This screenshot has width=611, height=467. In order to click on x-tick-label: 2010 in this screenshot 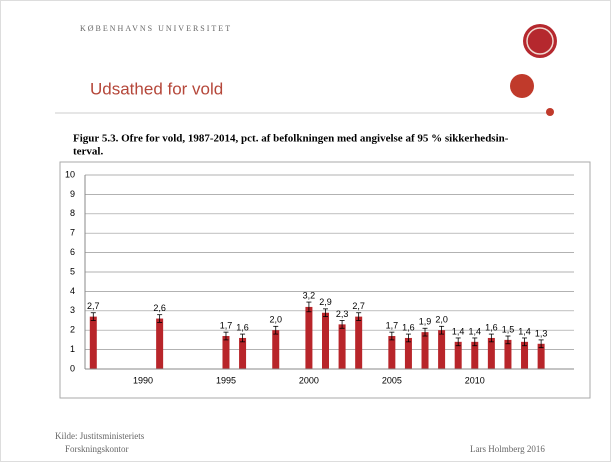, I will do `click(475, 380)`.